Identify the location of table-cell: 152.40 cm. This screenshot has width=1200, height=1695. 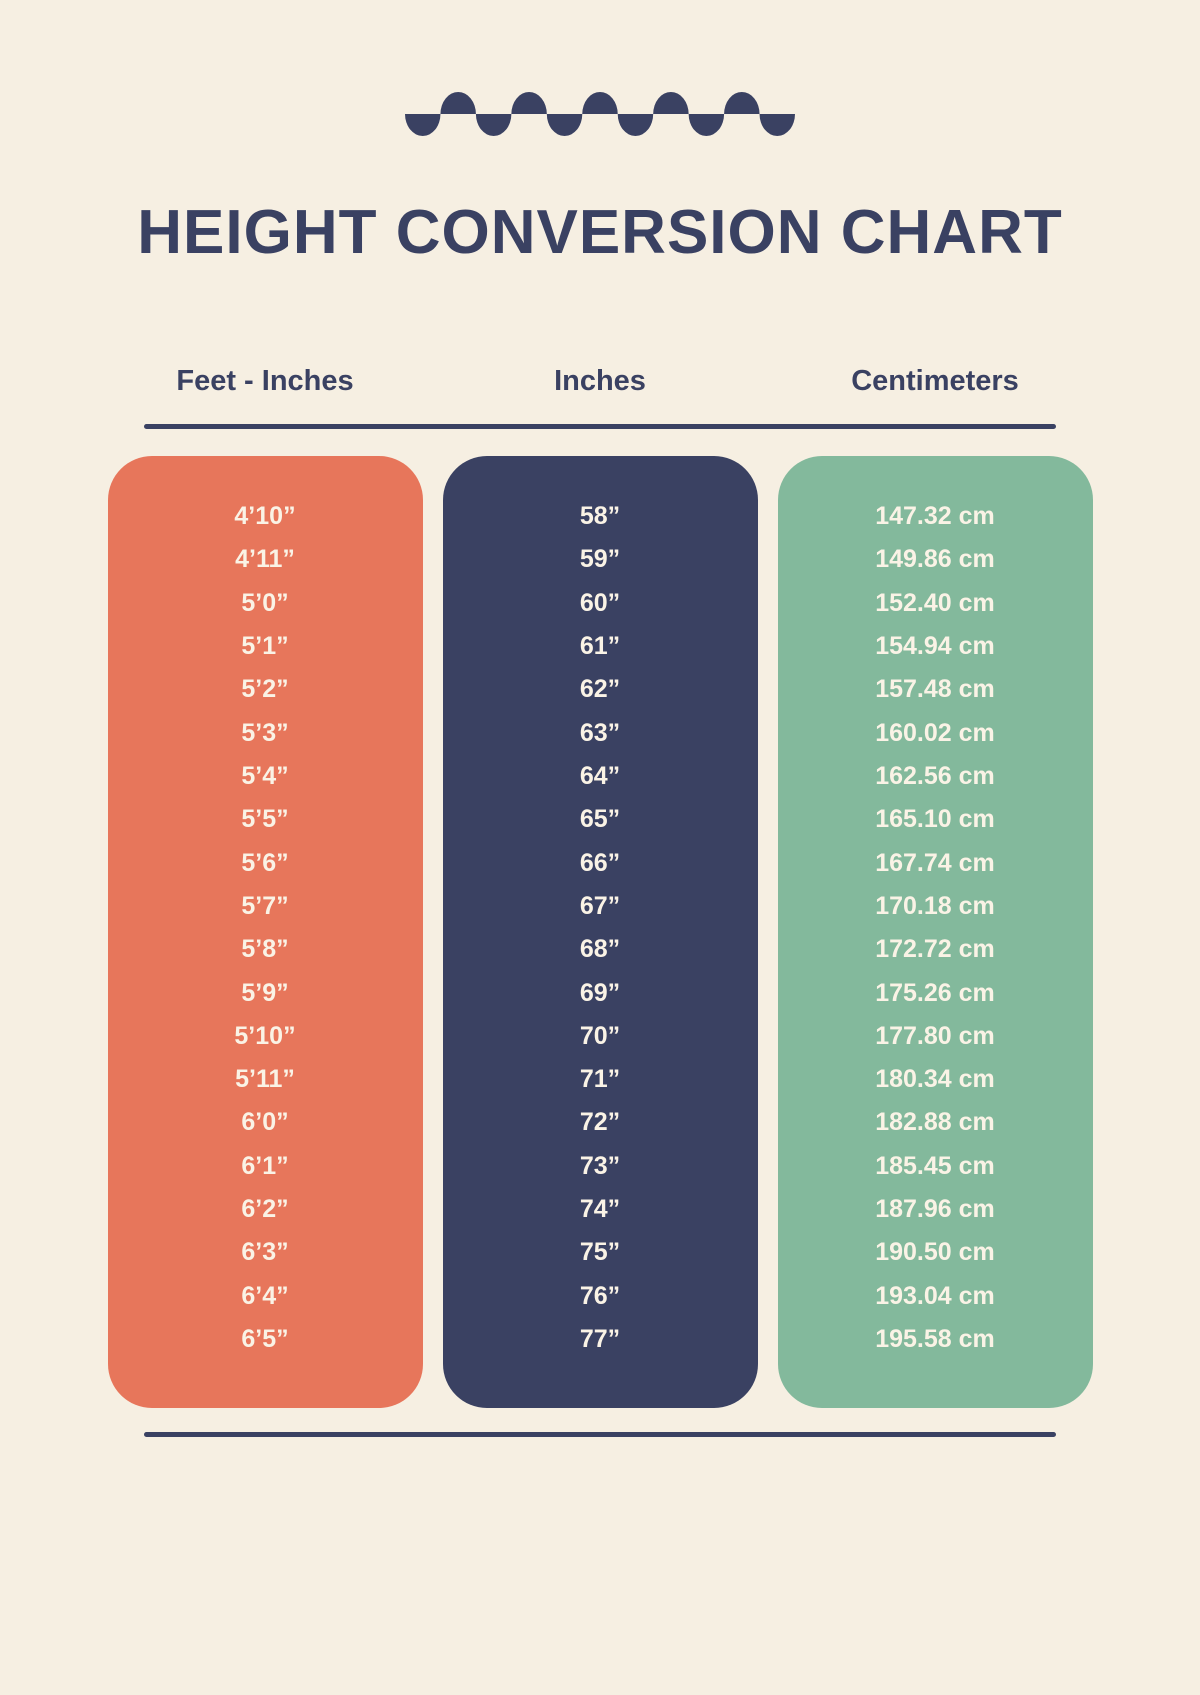
(935, 602).